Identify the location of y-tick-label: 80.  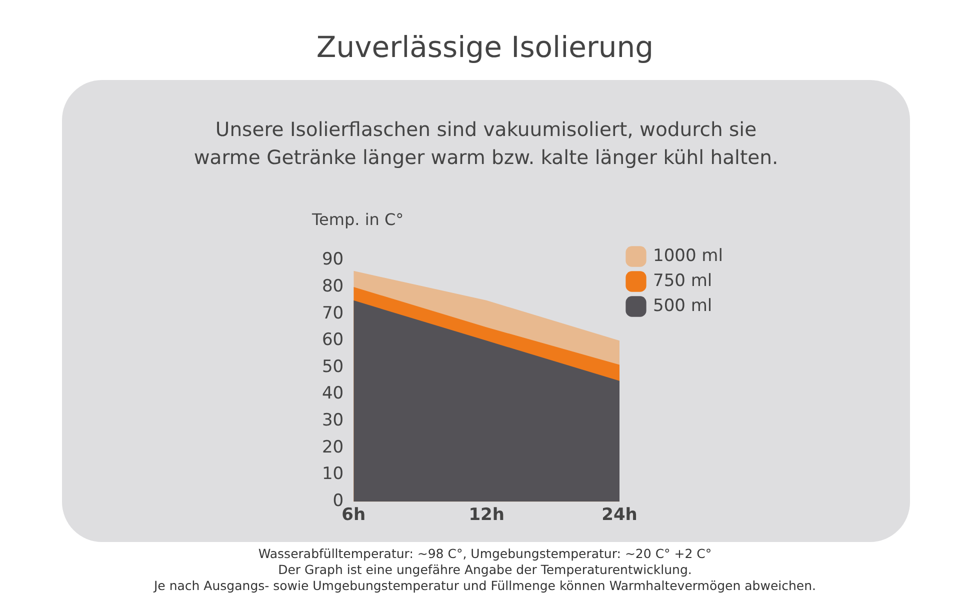
(333, 286).